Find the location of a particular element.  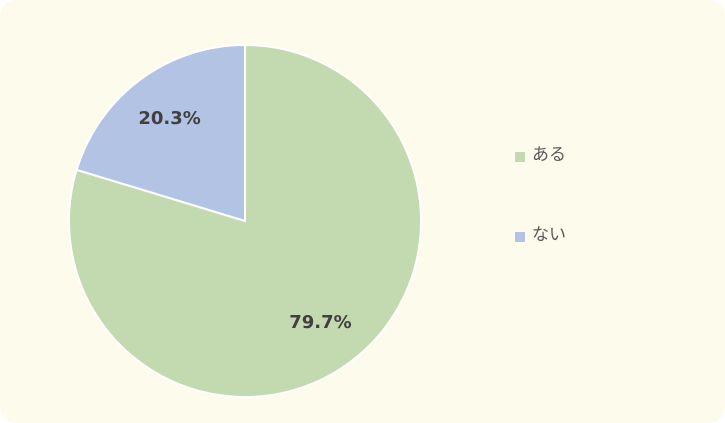

legend-label: ない is located at coordinates (549, 235).